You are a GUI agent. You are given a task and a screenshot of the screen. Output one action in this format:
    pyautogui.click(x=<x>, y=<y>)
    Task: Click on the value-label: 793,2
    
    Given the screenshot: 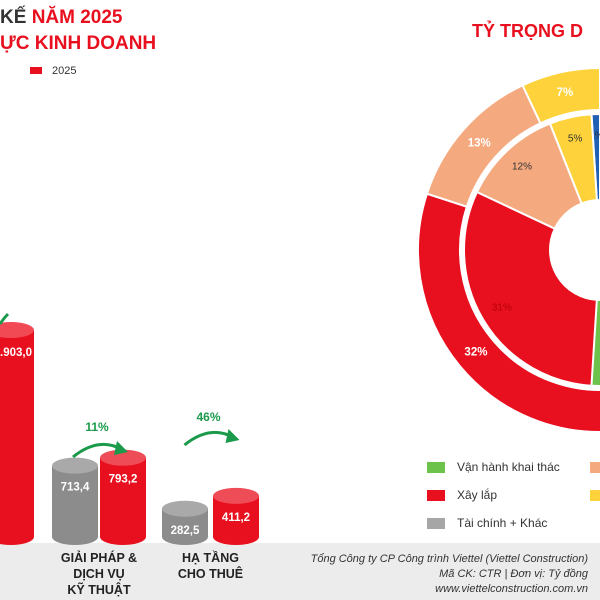 What is the action you would take?
    pyautogui.click(x=123, y=480)
    